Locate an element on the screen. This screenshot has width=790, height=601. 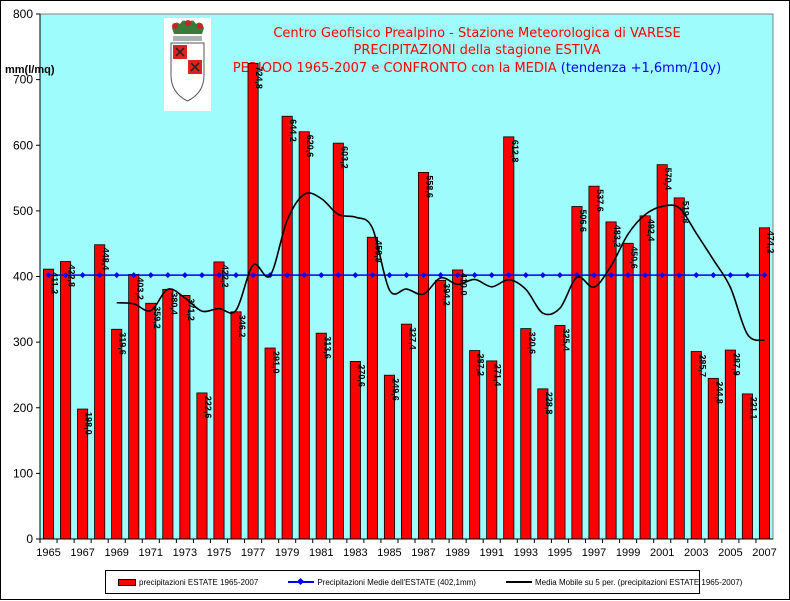
y-axis-label: mm(l/mq) is located at coordinates (30, 70).